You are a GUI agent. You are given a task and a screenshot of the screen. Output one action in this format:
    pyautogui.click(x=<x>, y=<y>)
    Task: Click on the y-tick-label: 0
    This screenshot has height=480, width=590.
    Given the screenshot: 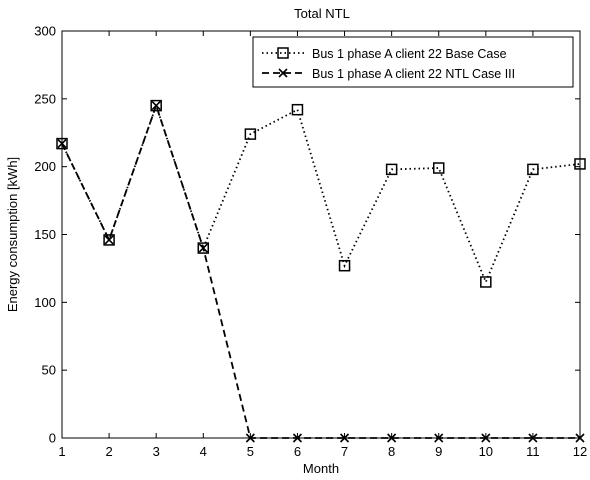 What is the action you would take?
    pyautogui.click(x=52, y=438)
    